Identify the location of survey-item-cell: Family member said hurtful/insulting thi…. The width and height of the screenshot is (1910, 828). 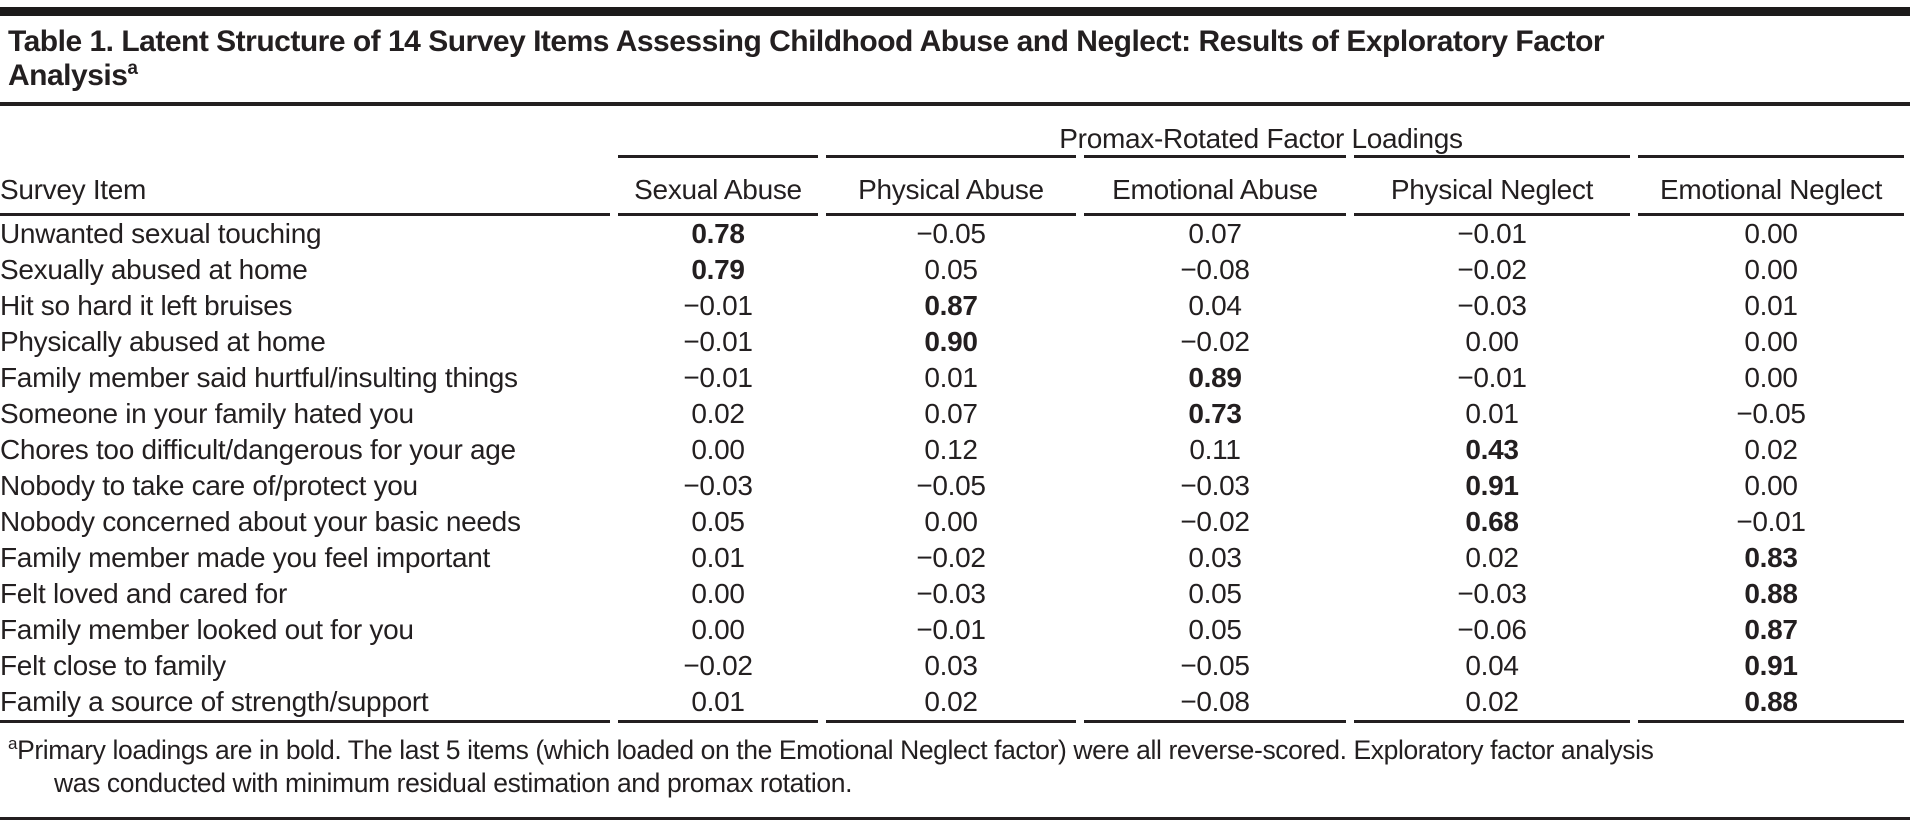
(259, 377).